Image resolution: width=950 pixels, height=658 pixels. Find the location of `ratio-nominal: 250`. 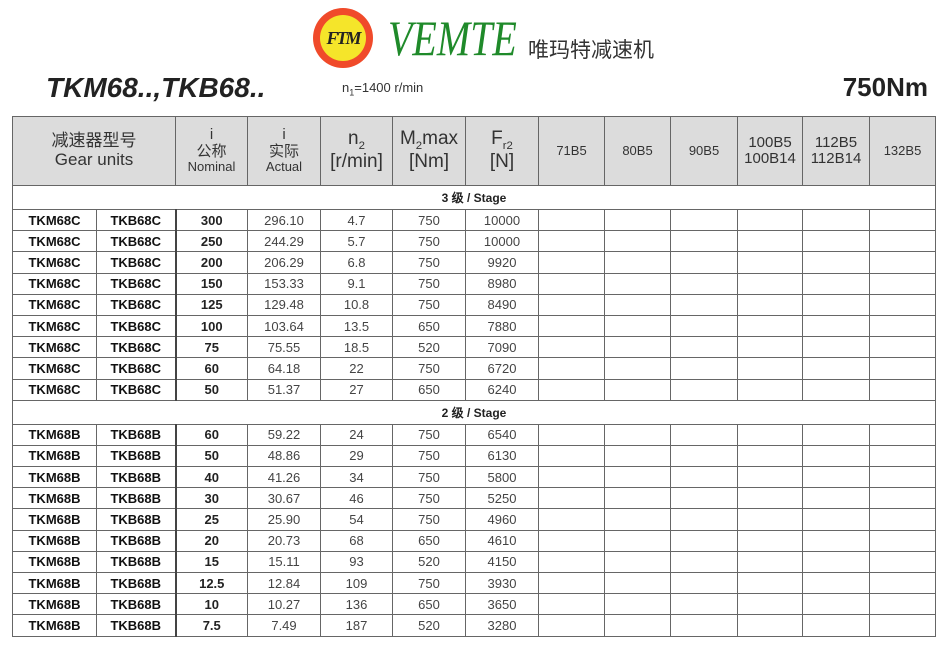

ratio-nominal: 250 is located at coordinates (211, 241).